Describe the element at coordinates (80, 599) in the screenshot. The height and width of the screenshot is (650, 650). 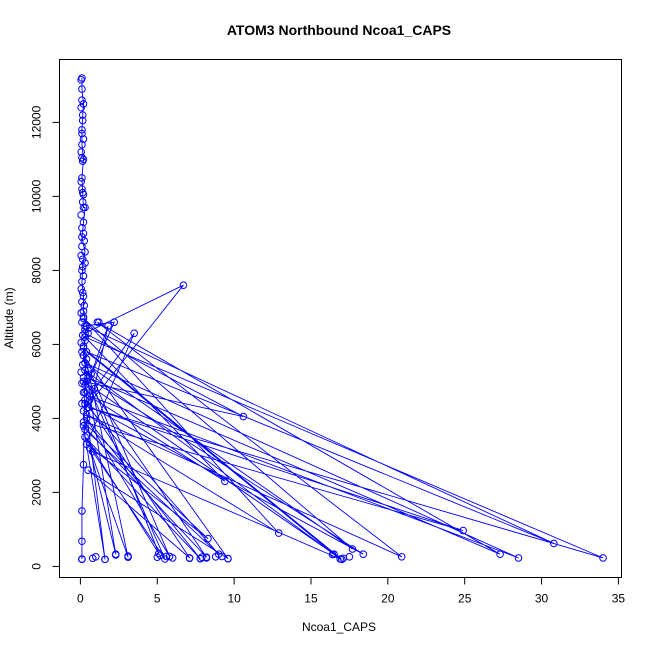
I see `x-tick-label: 0` at that location.